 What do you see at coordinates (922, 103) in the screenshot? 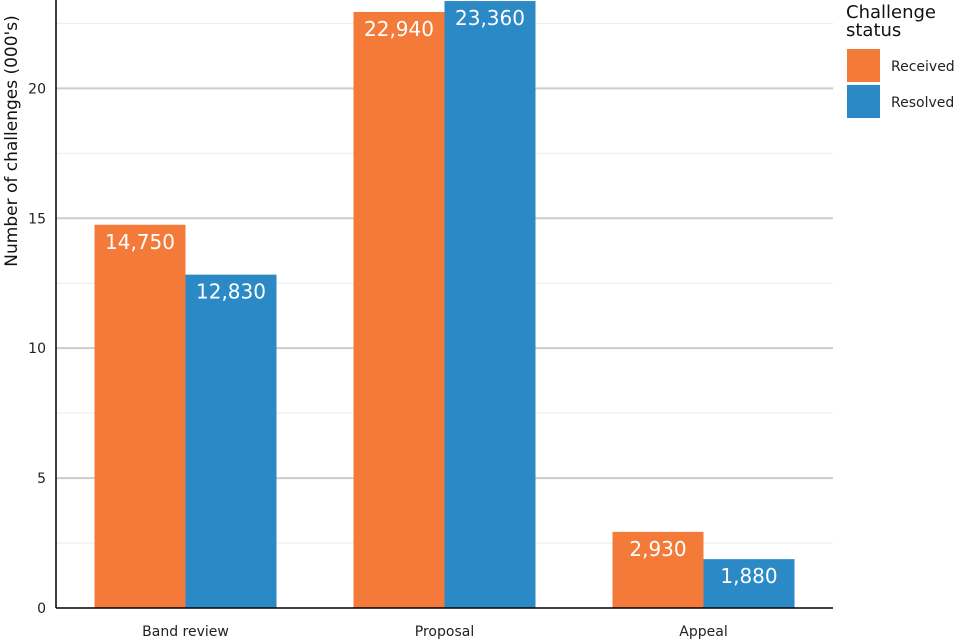
I see `legend-label-resolved: Resolved` at bounding box center [922, 103].